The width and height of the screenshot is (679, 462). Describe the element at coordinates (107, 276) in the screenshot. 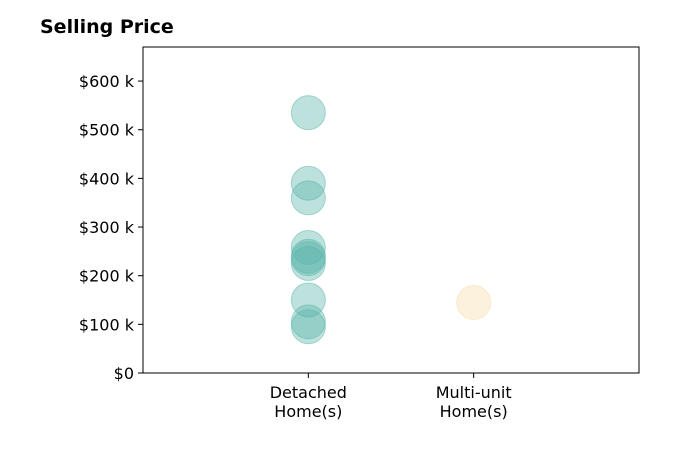

I see `y-tick-label: $200 k` at that location.